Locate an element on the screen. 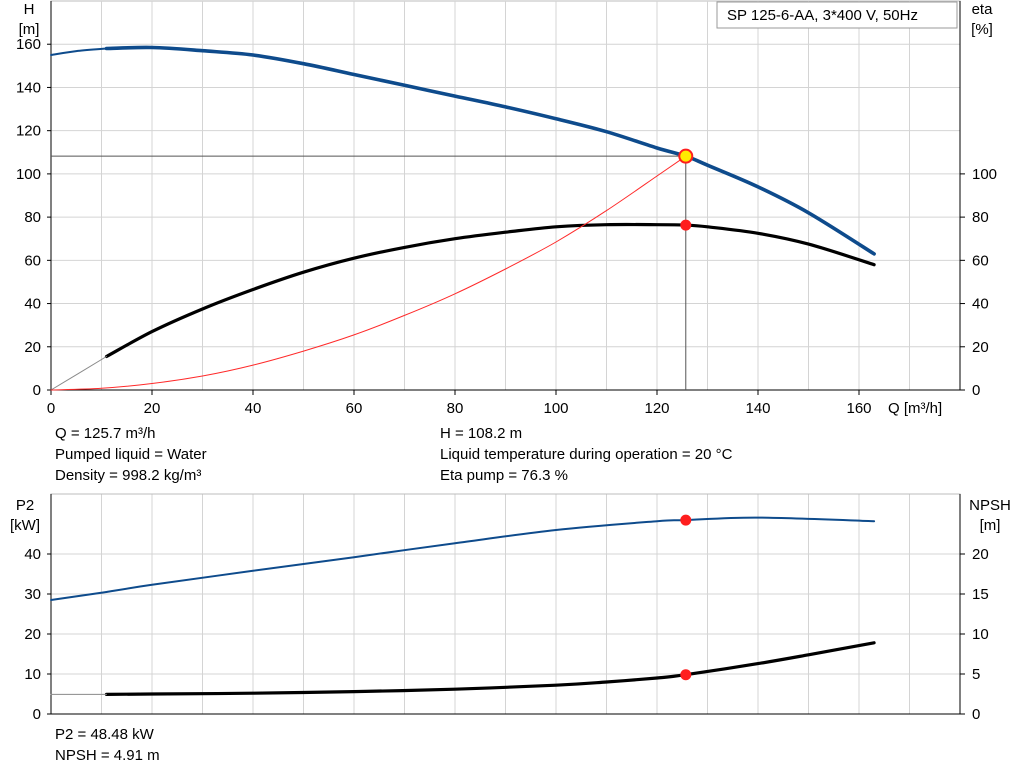  bottom-series-npsh is located at coordinates (490, 668).